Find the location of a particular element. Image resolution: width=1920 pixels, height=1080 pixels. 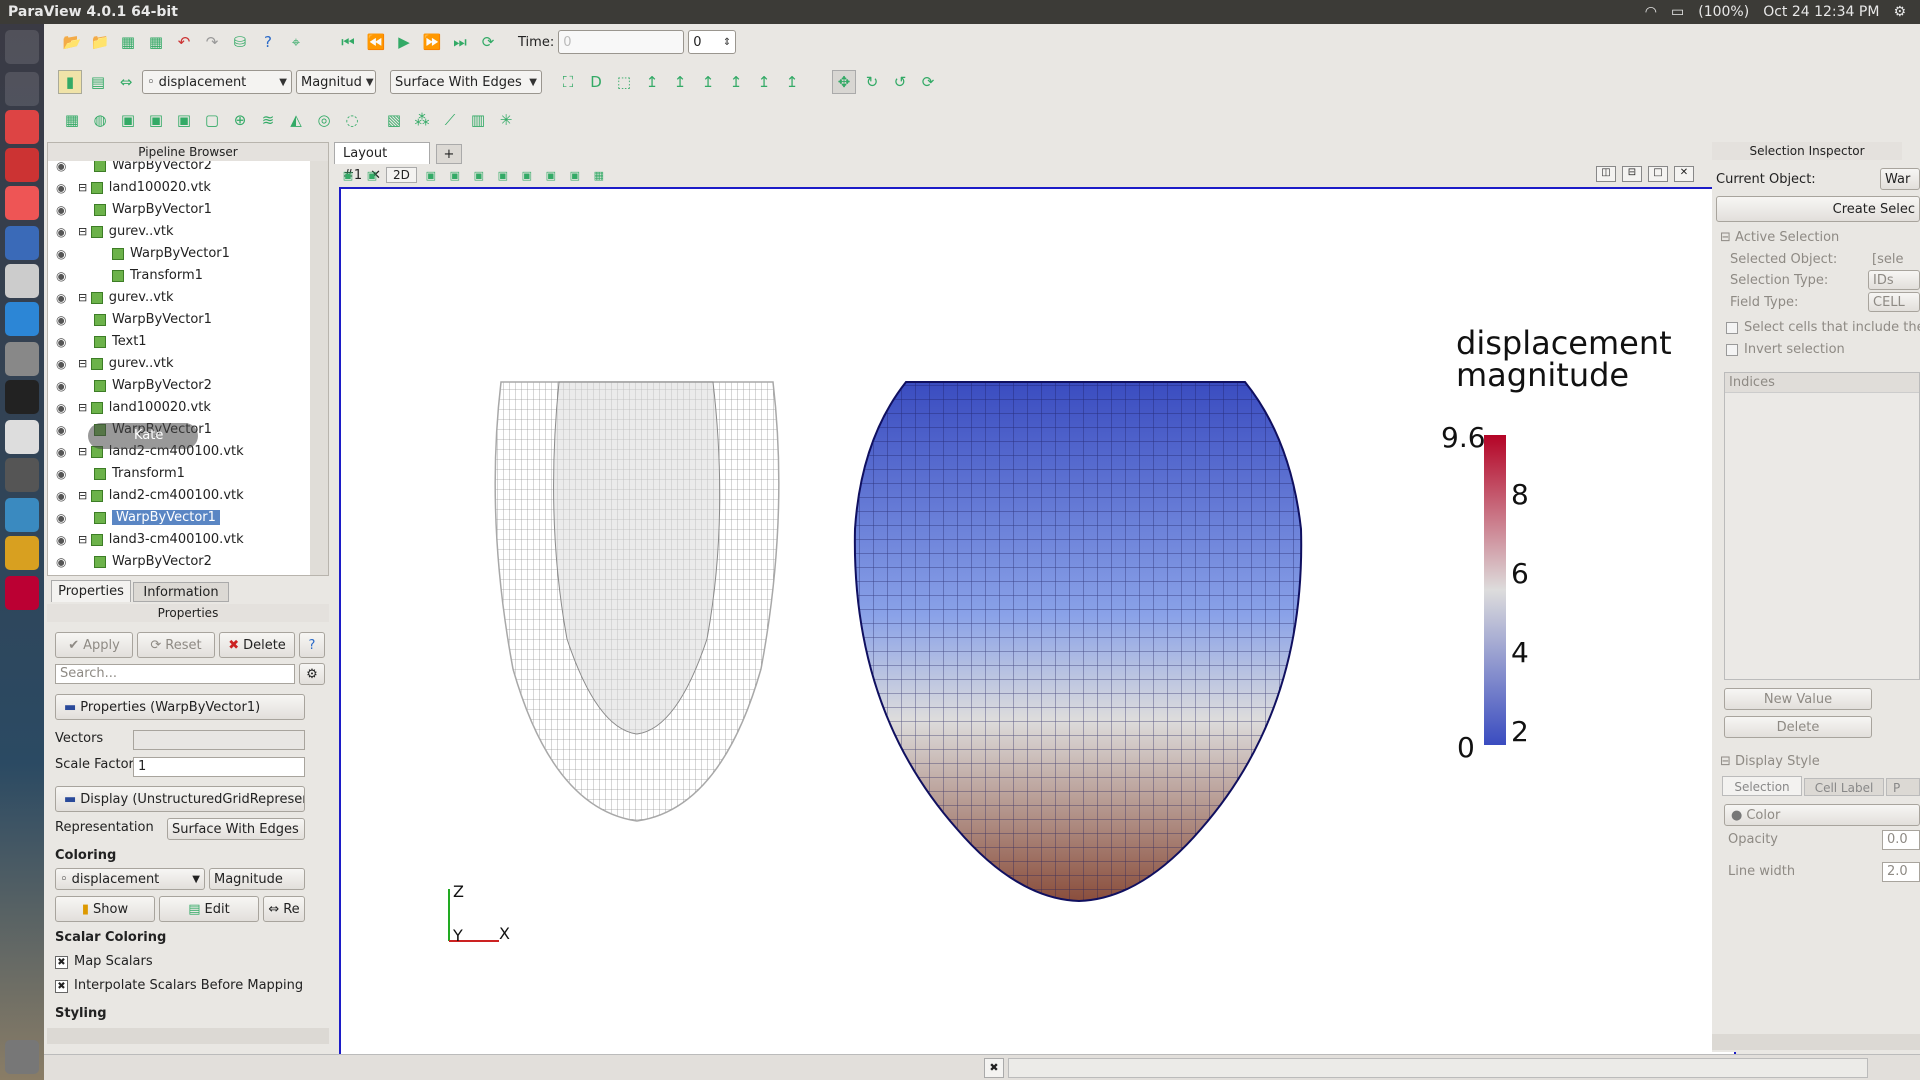

pipeline-item: ◉ Transform1 is located at coordinates (179, 474).